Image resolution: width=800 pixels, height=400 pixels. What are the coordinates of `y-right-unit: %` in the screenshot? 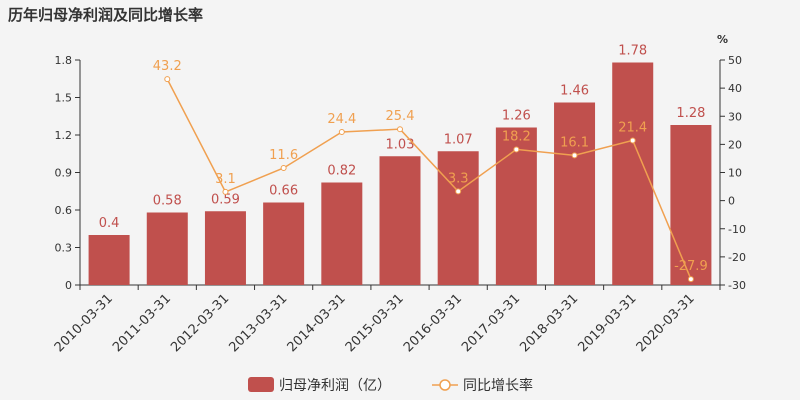 It's located at (722, 39).